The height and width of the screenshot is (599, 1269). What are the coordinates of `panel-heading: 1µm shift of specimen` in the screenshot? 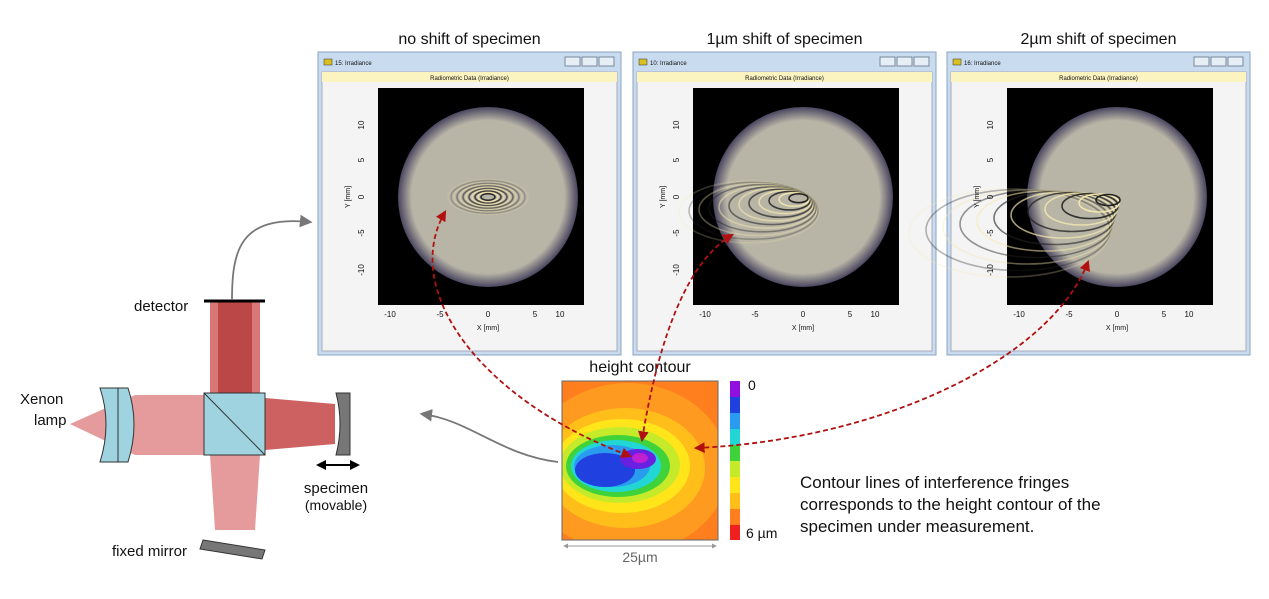 It's located at (785, 39).